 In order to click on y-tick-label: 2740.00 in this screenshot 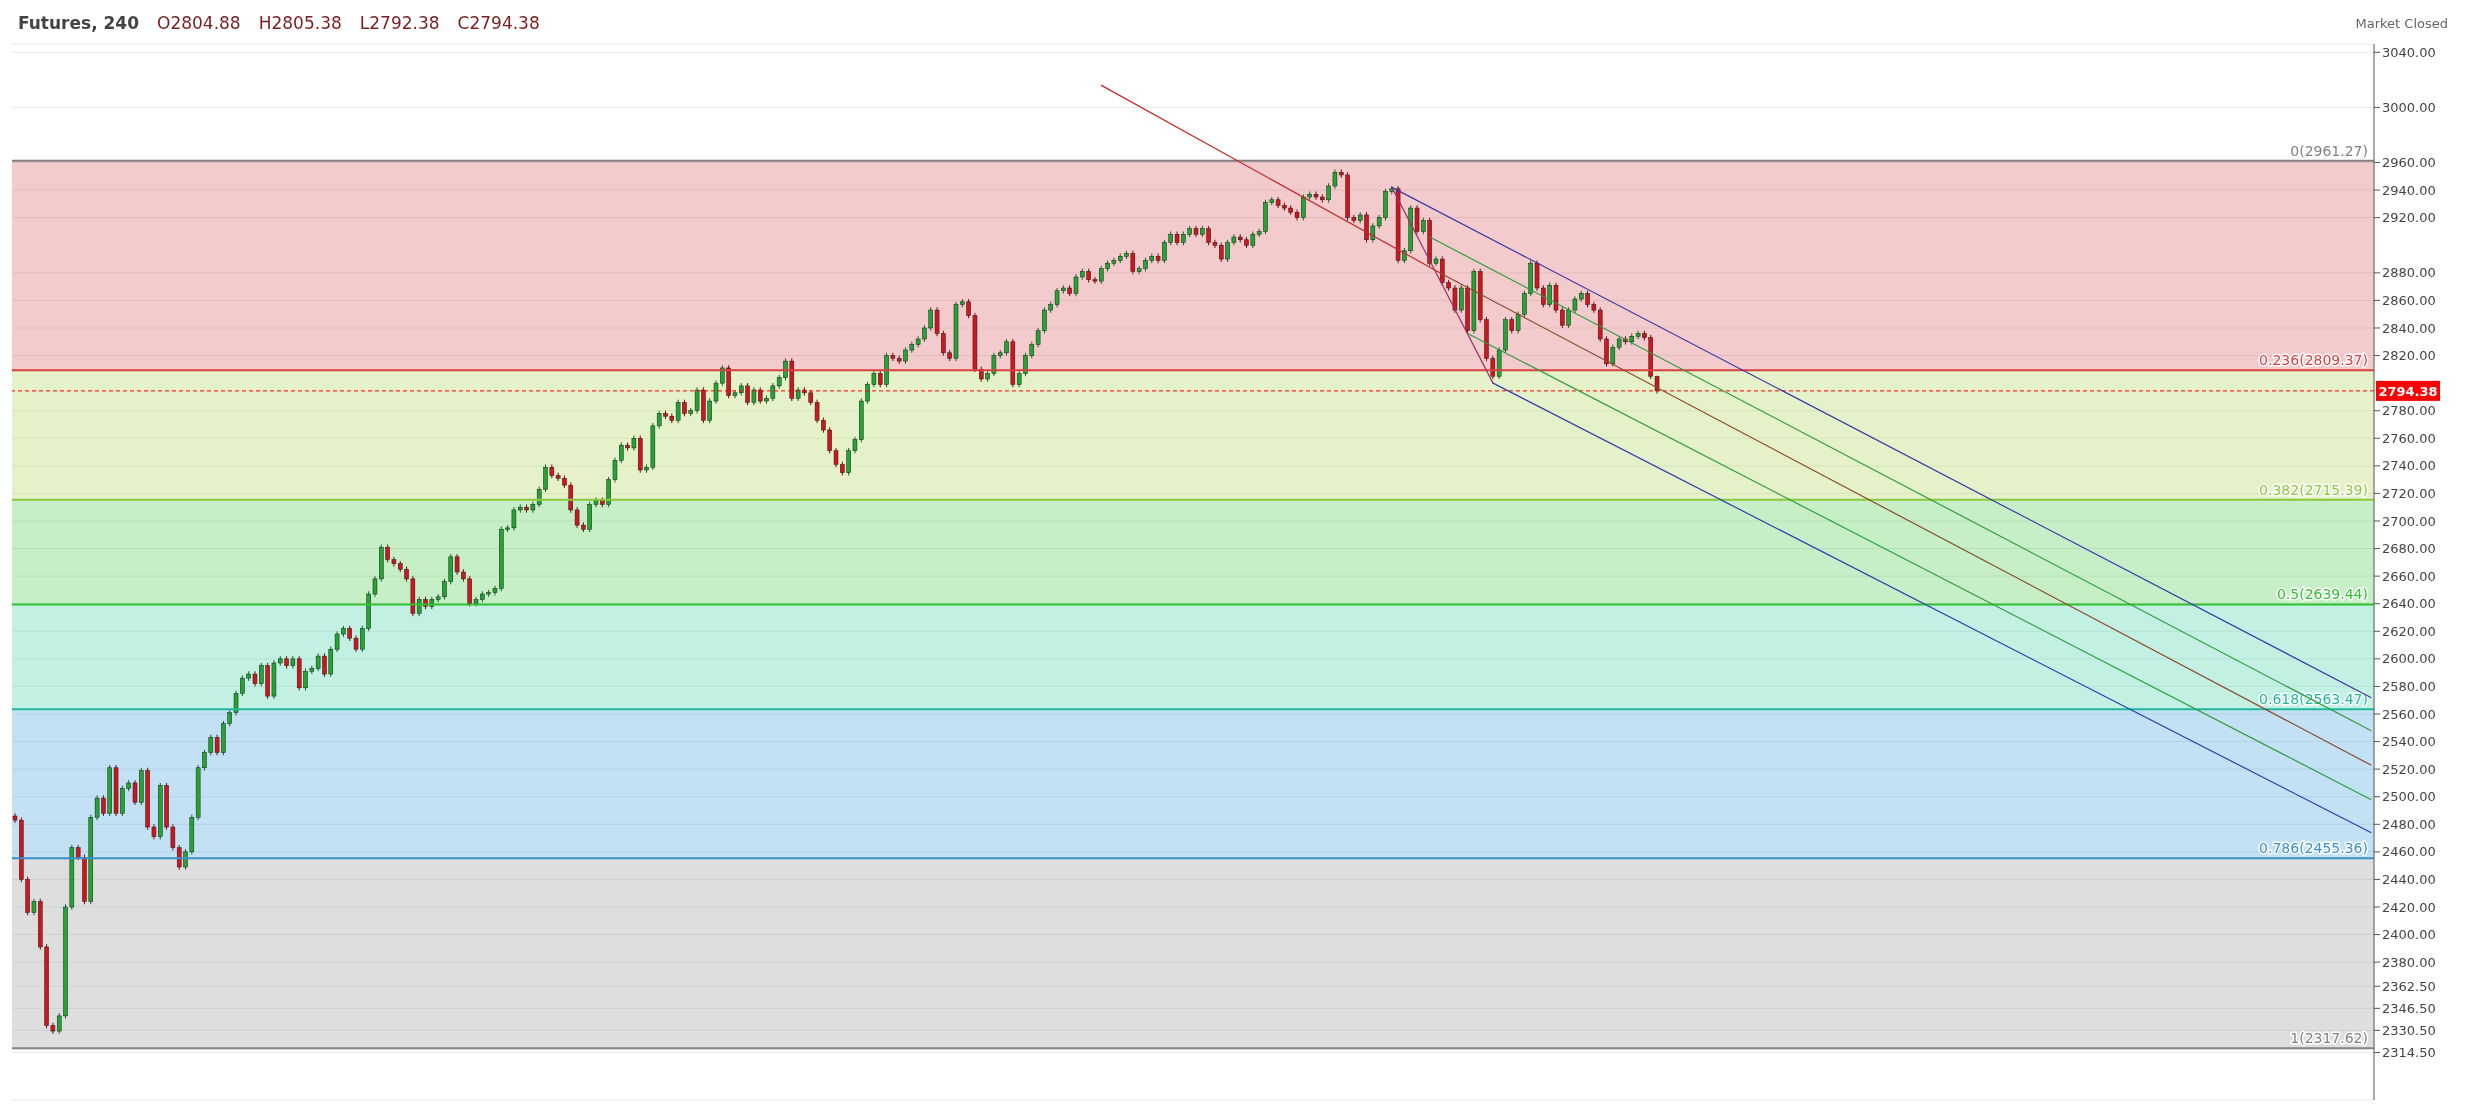, I will do `click(2409, 466)`.